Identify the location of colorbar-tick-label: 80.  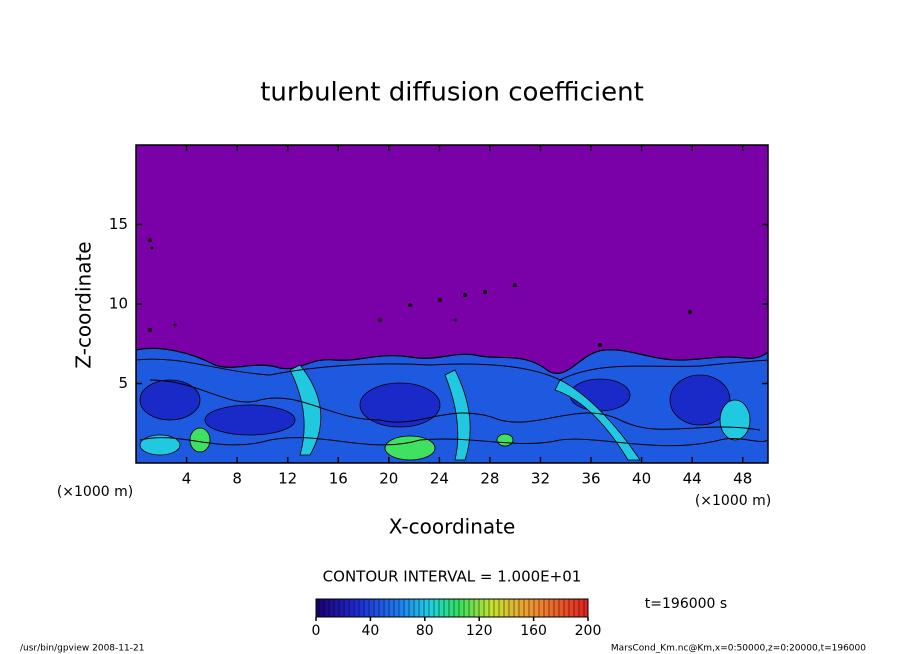
(425, 631).